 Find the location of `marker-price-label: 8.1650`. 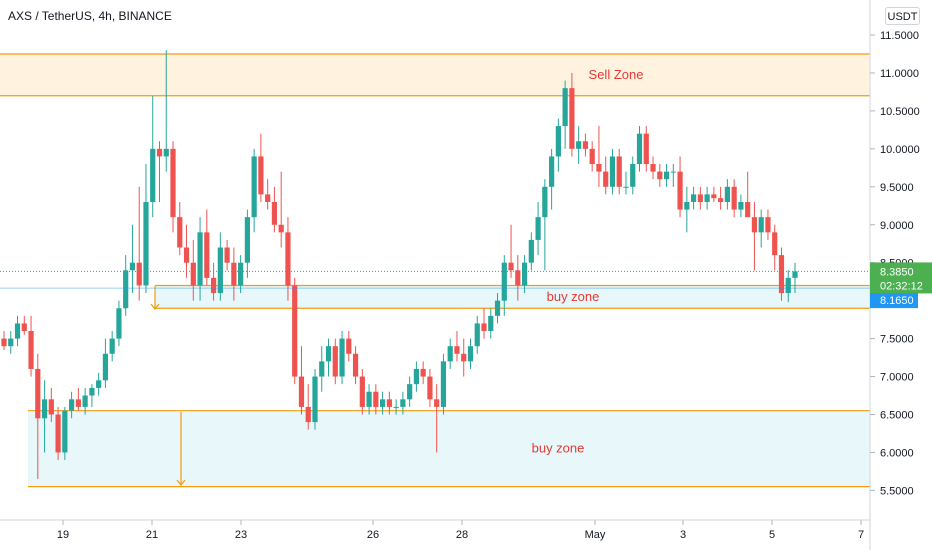

marker-price-label: 8.1650 is located at coordinates (897, 301).